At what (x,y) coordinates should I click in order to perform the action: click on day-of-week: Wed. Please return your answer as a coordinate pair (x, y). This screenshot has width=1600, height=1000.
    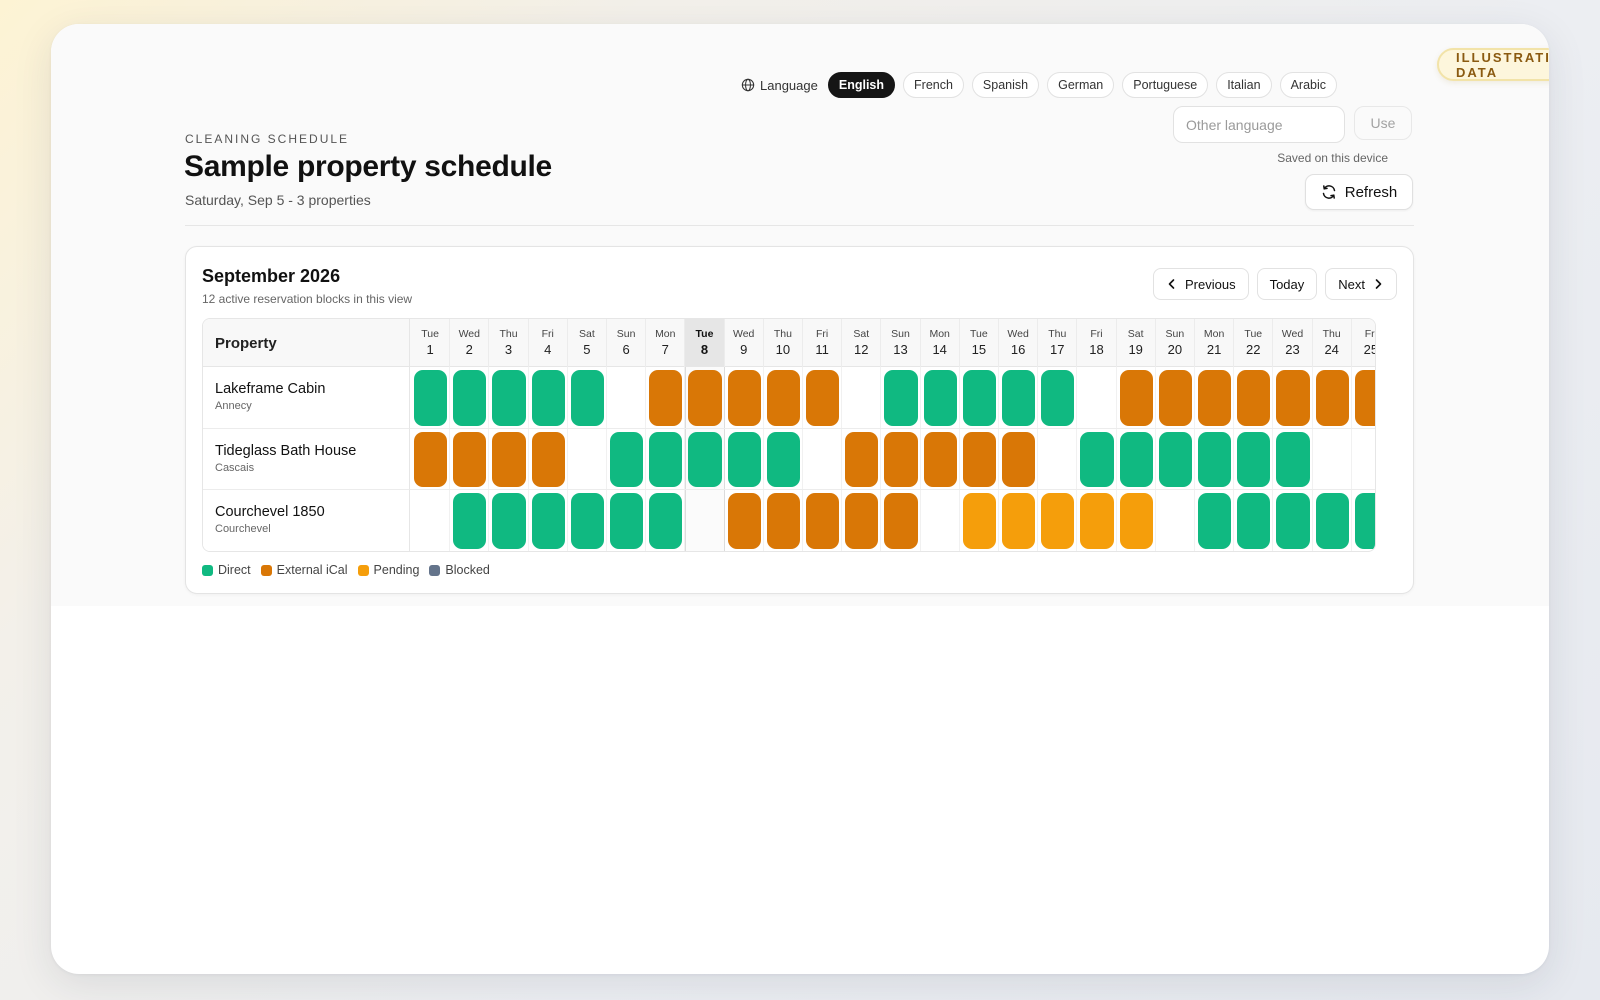
    Looking at the image, I should click on (1018, 334).